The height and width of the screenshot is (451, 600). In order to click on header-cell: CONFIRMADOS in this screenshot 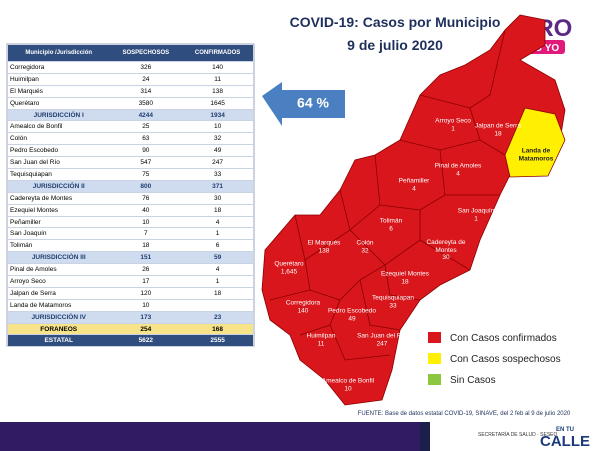, I will do `click(217, 53)`.